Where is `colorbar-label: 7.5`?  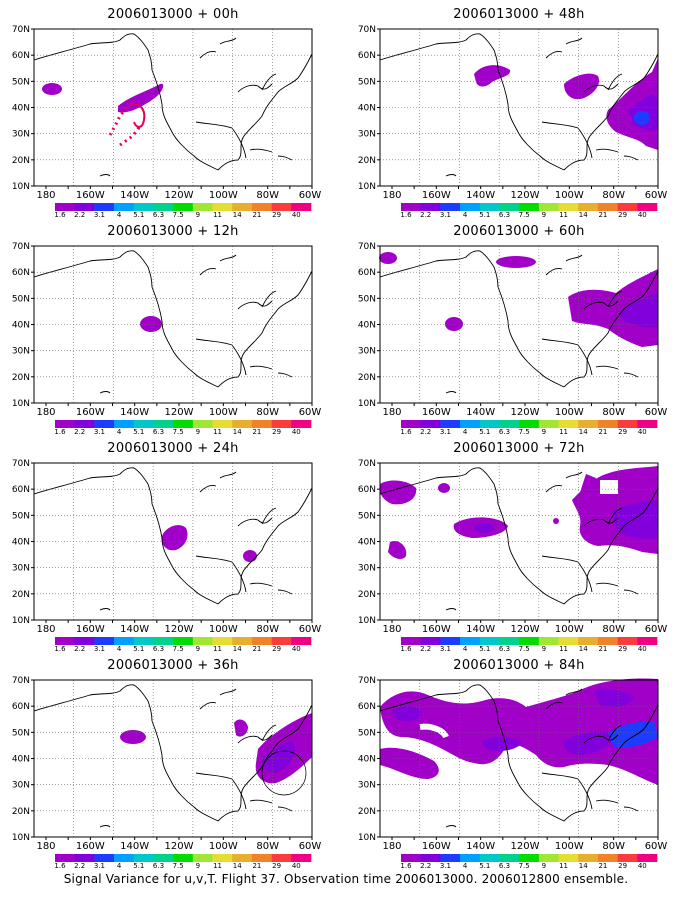 colorbar-label: 7.5 is located at coordinates (178, 866).